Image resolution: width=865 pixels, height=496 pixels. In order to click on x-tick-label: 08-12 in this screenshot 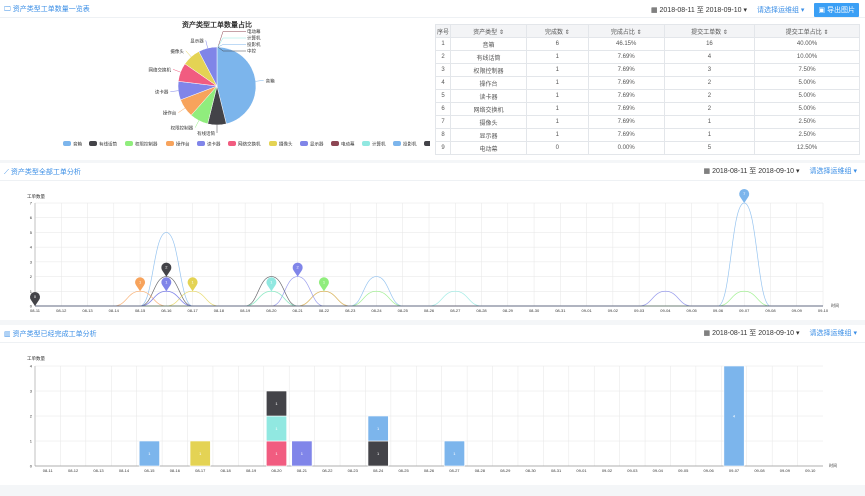, I will do `click(73, 470)`.